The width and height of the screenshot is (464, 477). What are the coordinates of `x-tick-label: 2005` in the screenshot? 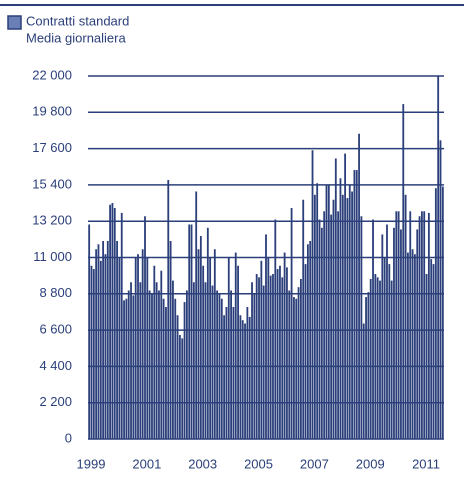 It's located at (258, 463).